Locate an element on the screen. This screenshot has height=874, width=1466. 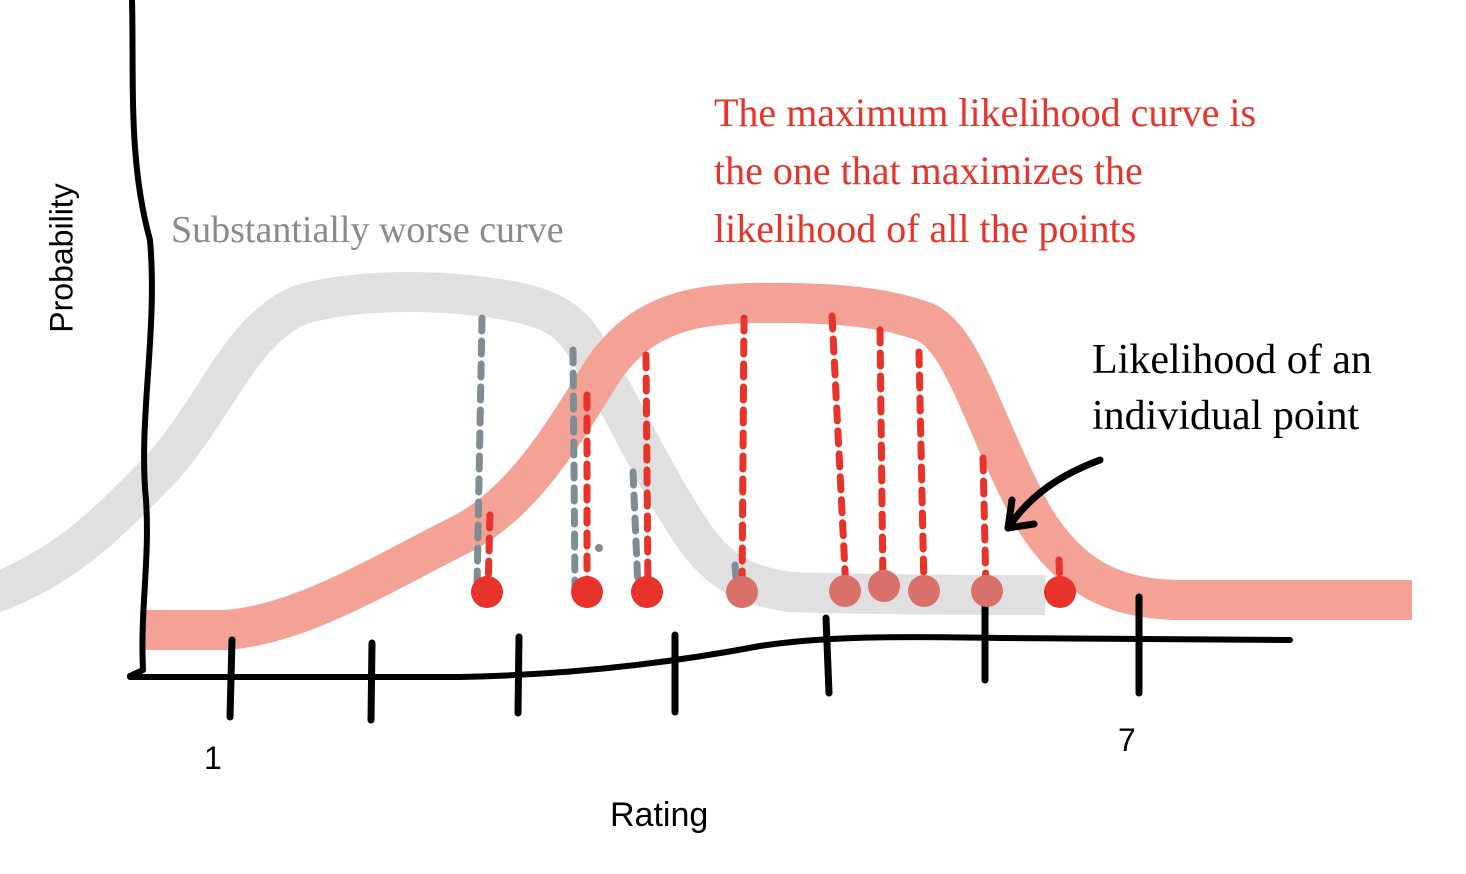
x-ticks is located at coordinates (684, 658).